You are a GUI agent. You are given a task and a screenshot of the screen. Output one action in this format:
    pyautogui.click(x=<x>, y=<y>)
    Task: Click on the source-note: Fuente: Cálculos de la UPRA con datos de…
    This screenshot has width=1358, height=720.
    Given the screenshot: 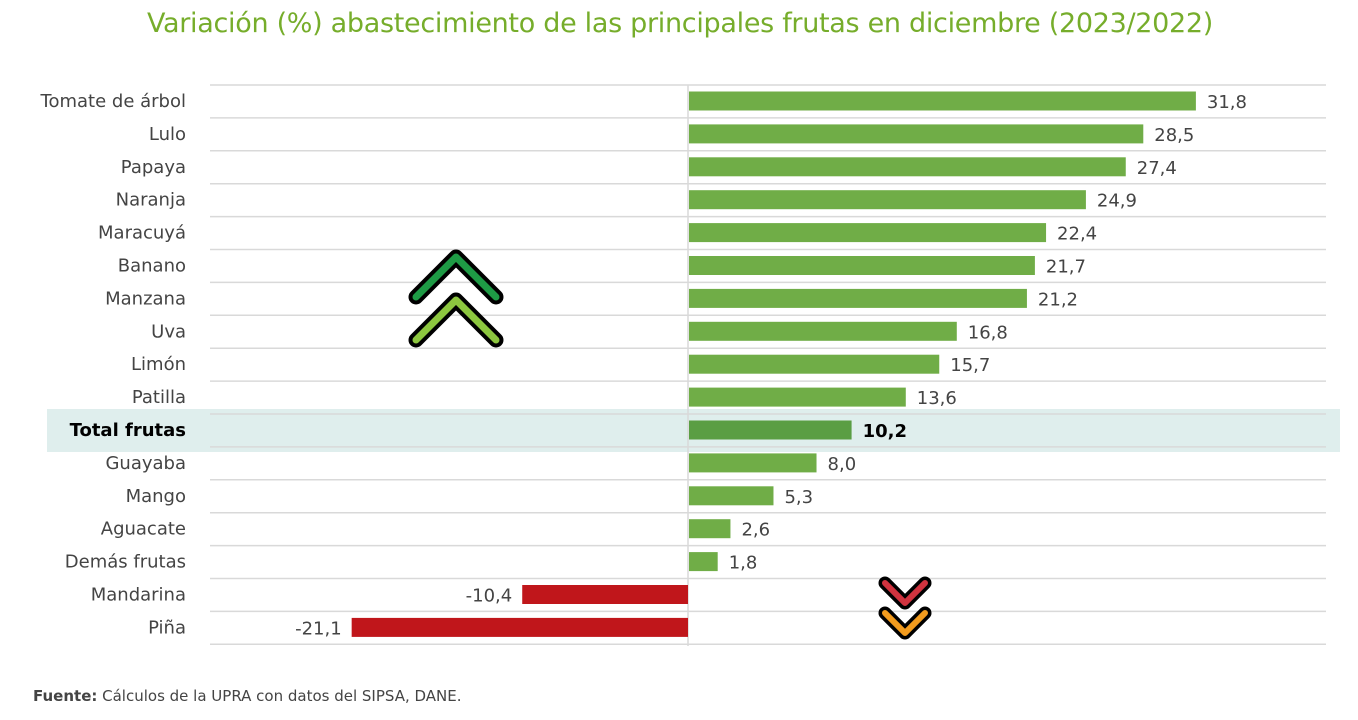 What is the action you would take?
    pyautogui.click(x=247, y=696)
    